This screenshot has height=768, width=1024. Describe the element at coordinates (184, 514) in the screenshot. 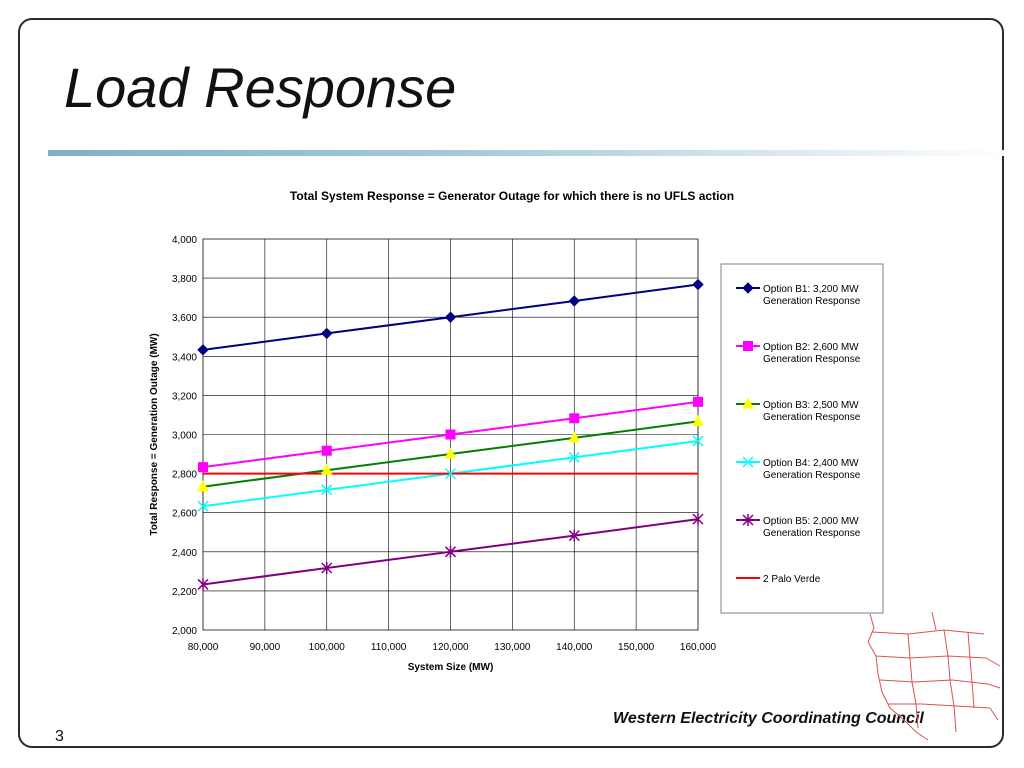

I see `y-tick-label: 2,600` at that location.